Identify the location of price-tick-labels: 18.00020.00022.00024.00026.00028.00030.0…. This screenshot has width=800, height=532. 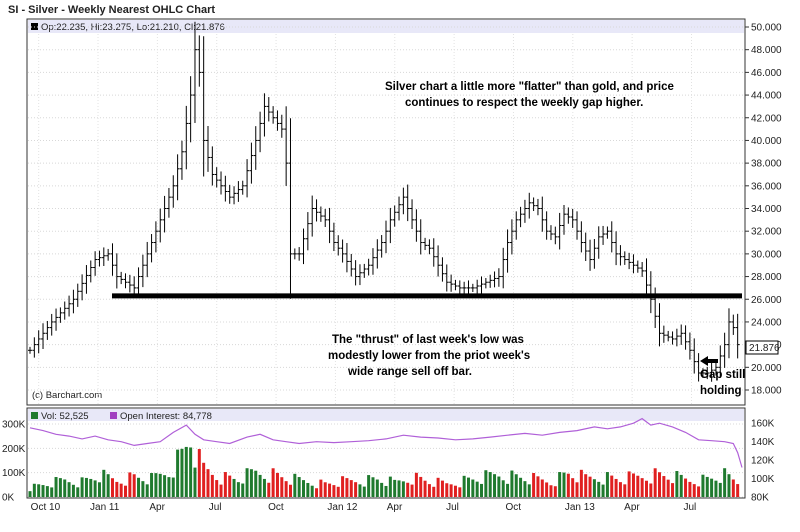
(763, 210).